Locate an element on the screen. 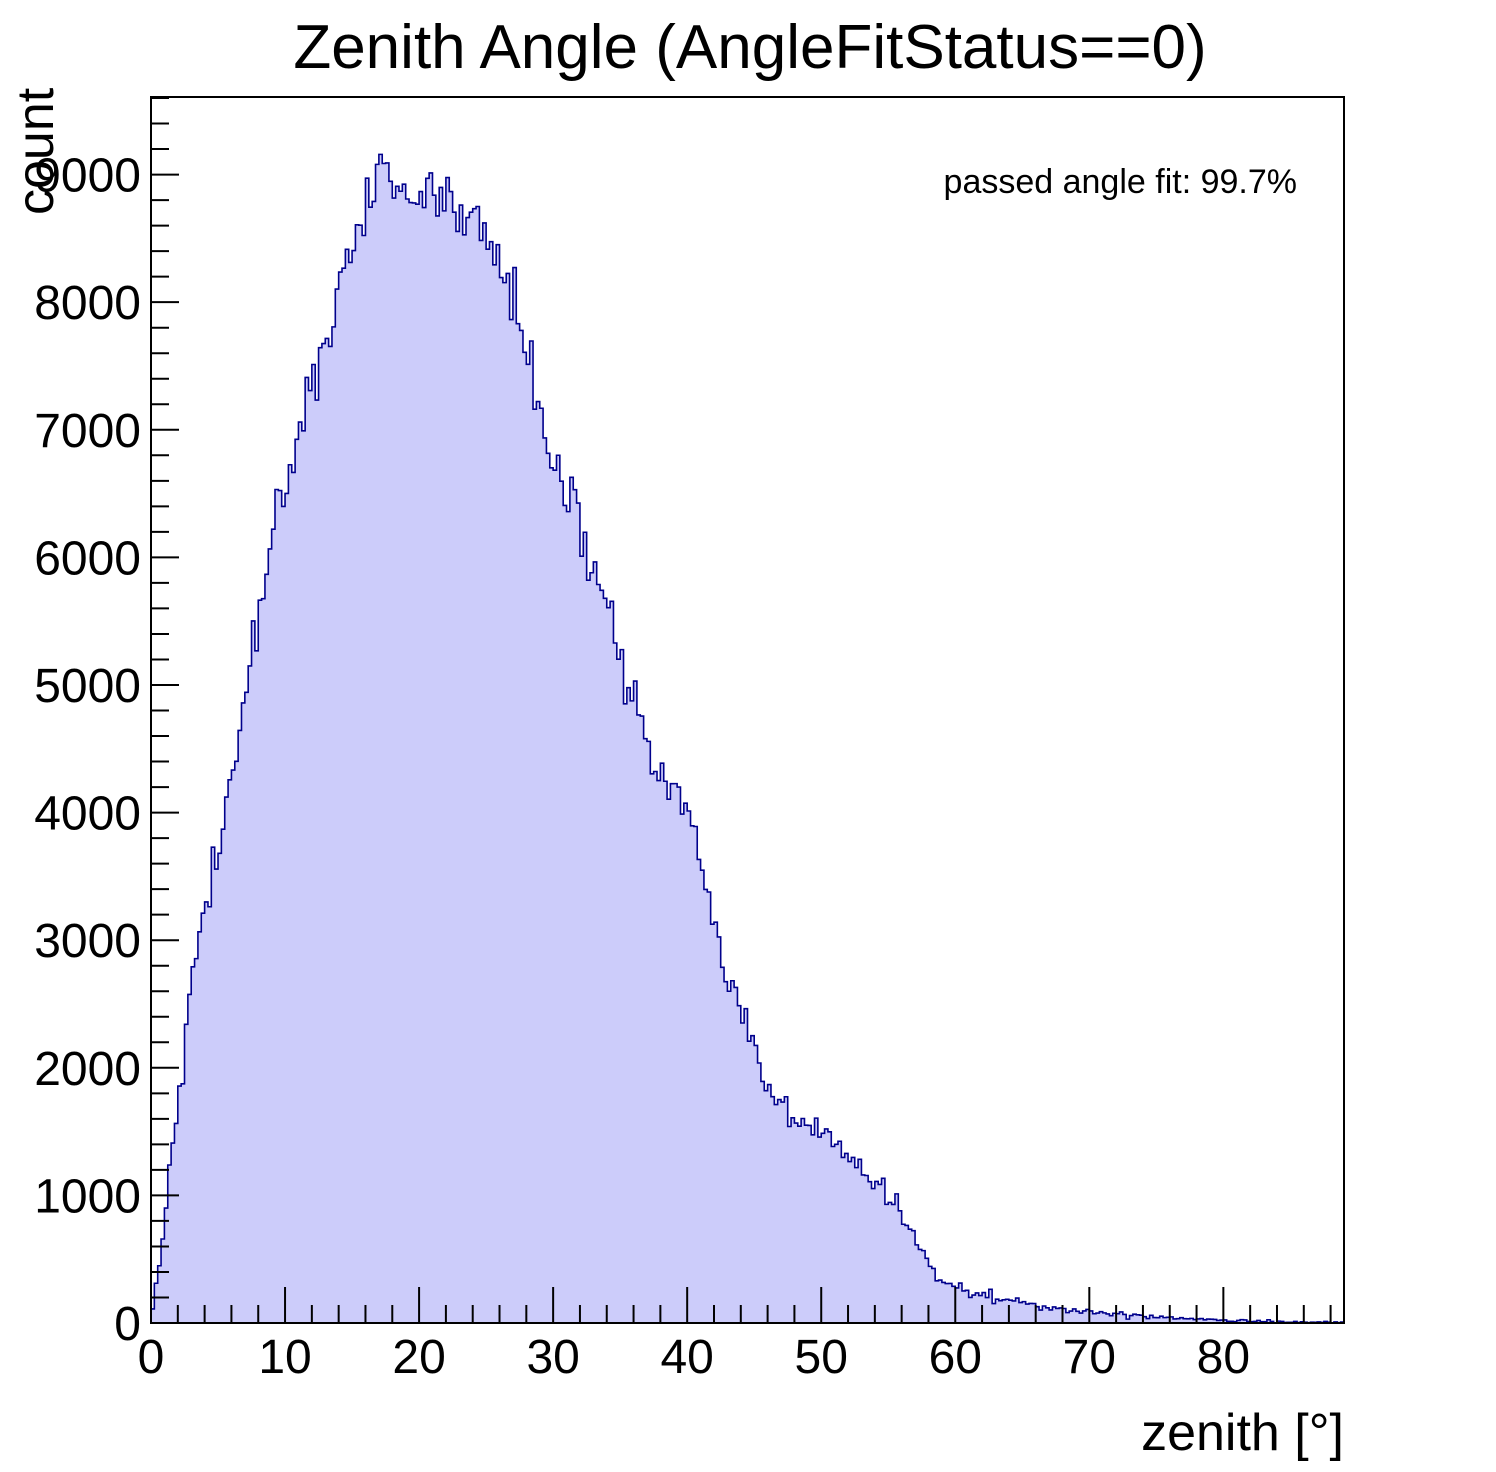 This screenshot has height=1472, width=1496. x-tick-label: 30 is located at coordinates (552, 1357).